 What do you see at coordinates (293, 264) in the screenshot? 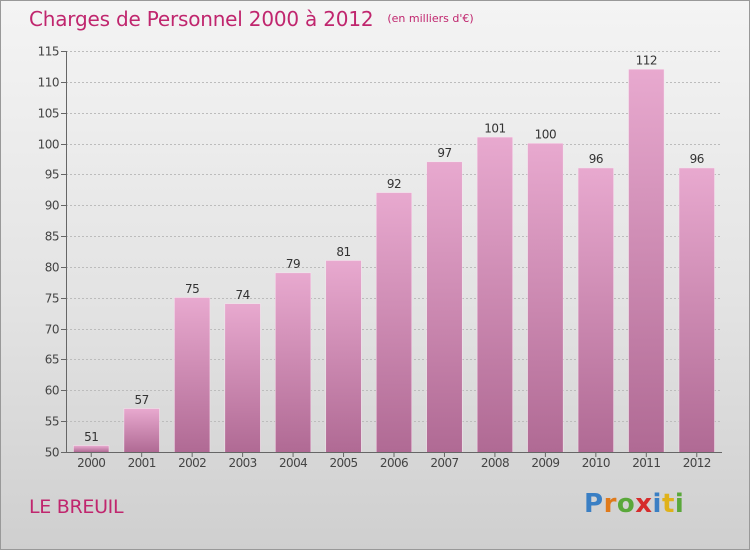
I see `data-label: 79` at bounding box center [293, 264].